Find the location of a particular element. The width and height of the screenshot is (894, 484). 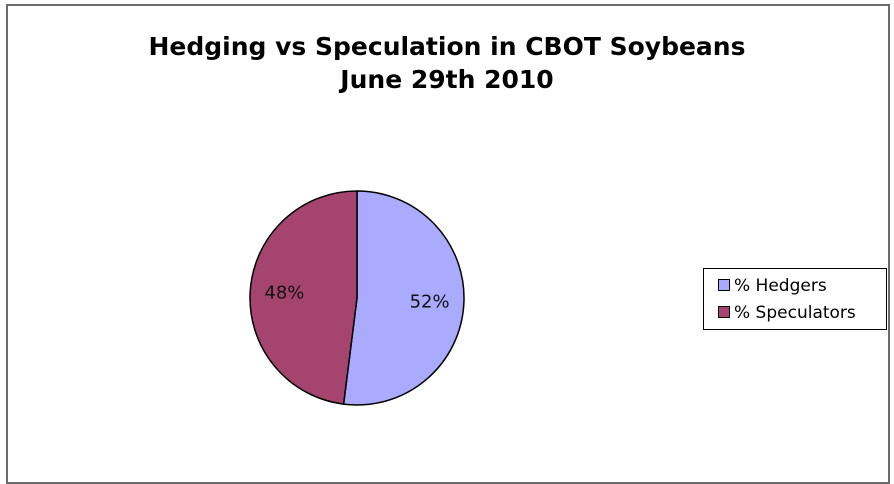

legend-swatch-hedgers is located at coordinates (724, 285).